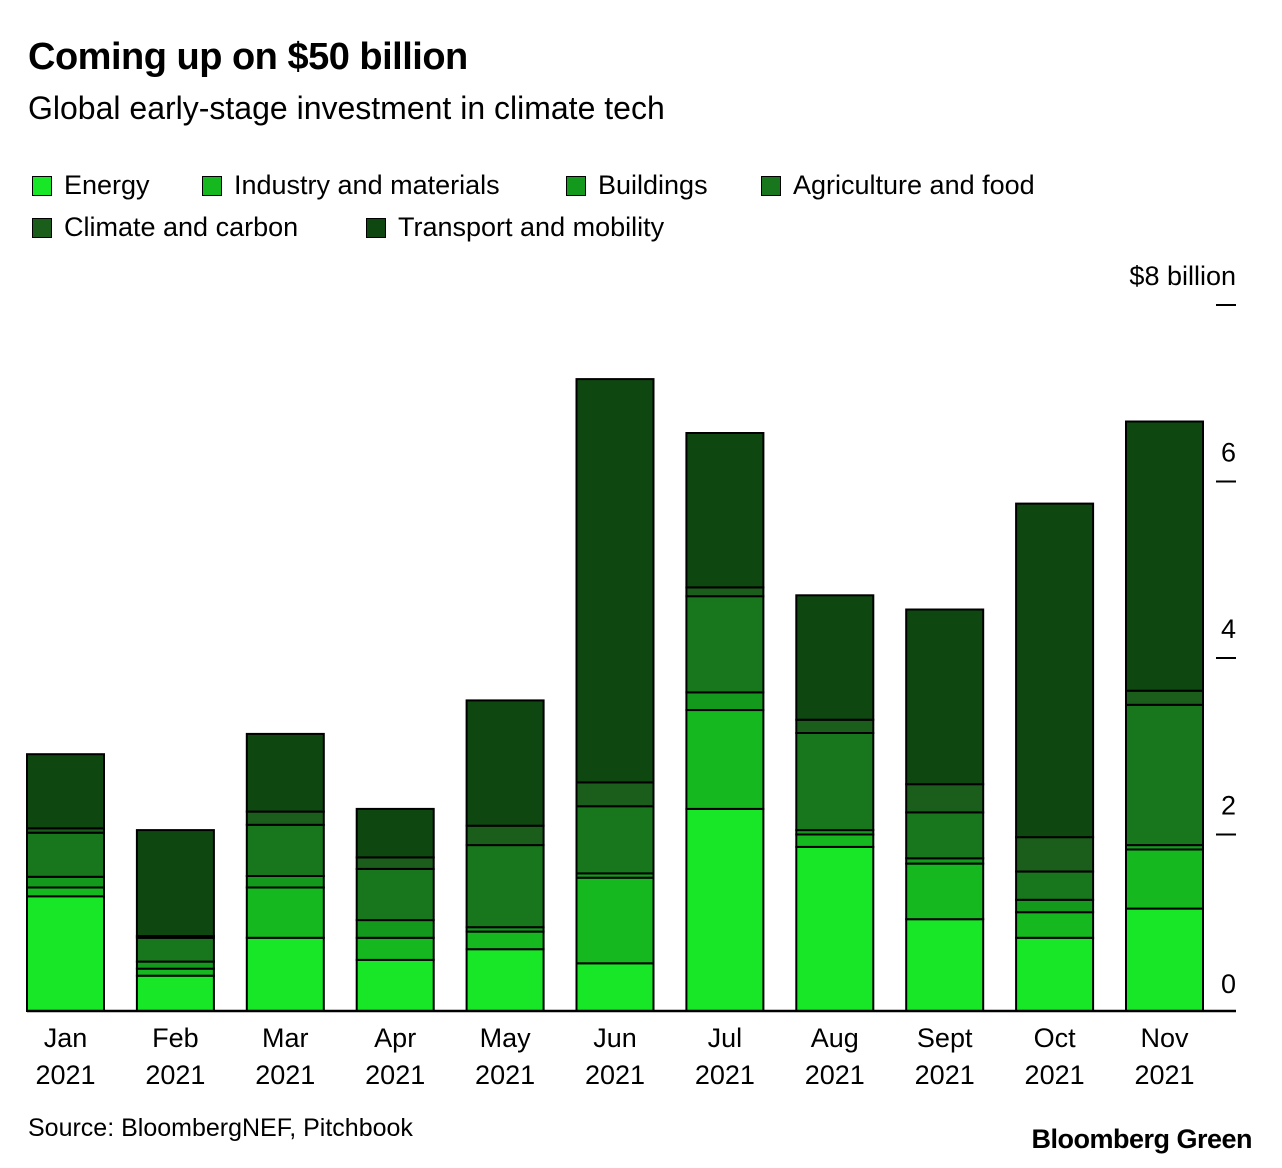 This screenshot has height=1168, width=1282. What do you see at coordinates (576, 185) in the screenshot?
I see `legend-swatch-buildings` at bounding box center [576, 185].